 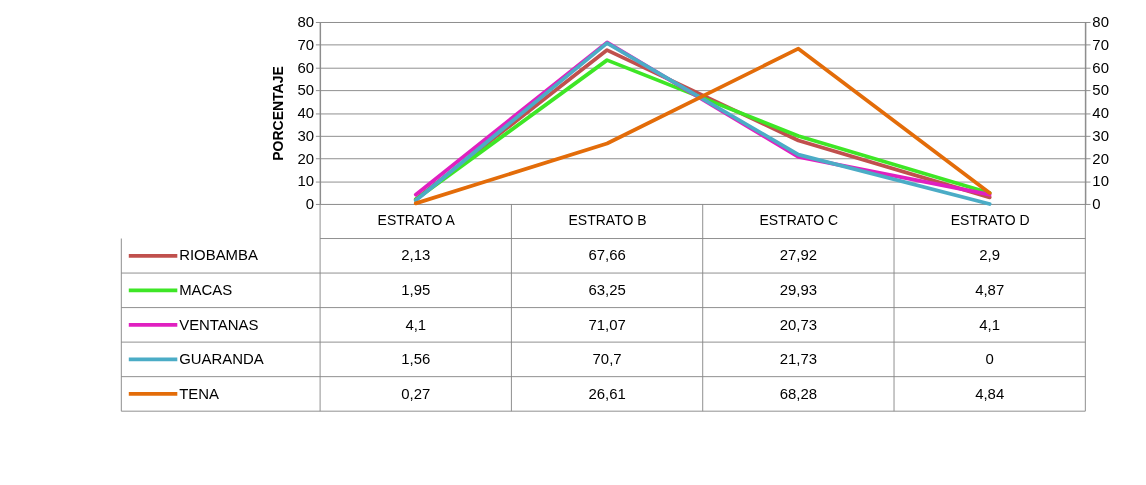 I want to click on y2-tick-label: 50, so click(x=1100, y=90).